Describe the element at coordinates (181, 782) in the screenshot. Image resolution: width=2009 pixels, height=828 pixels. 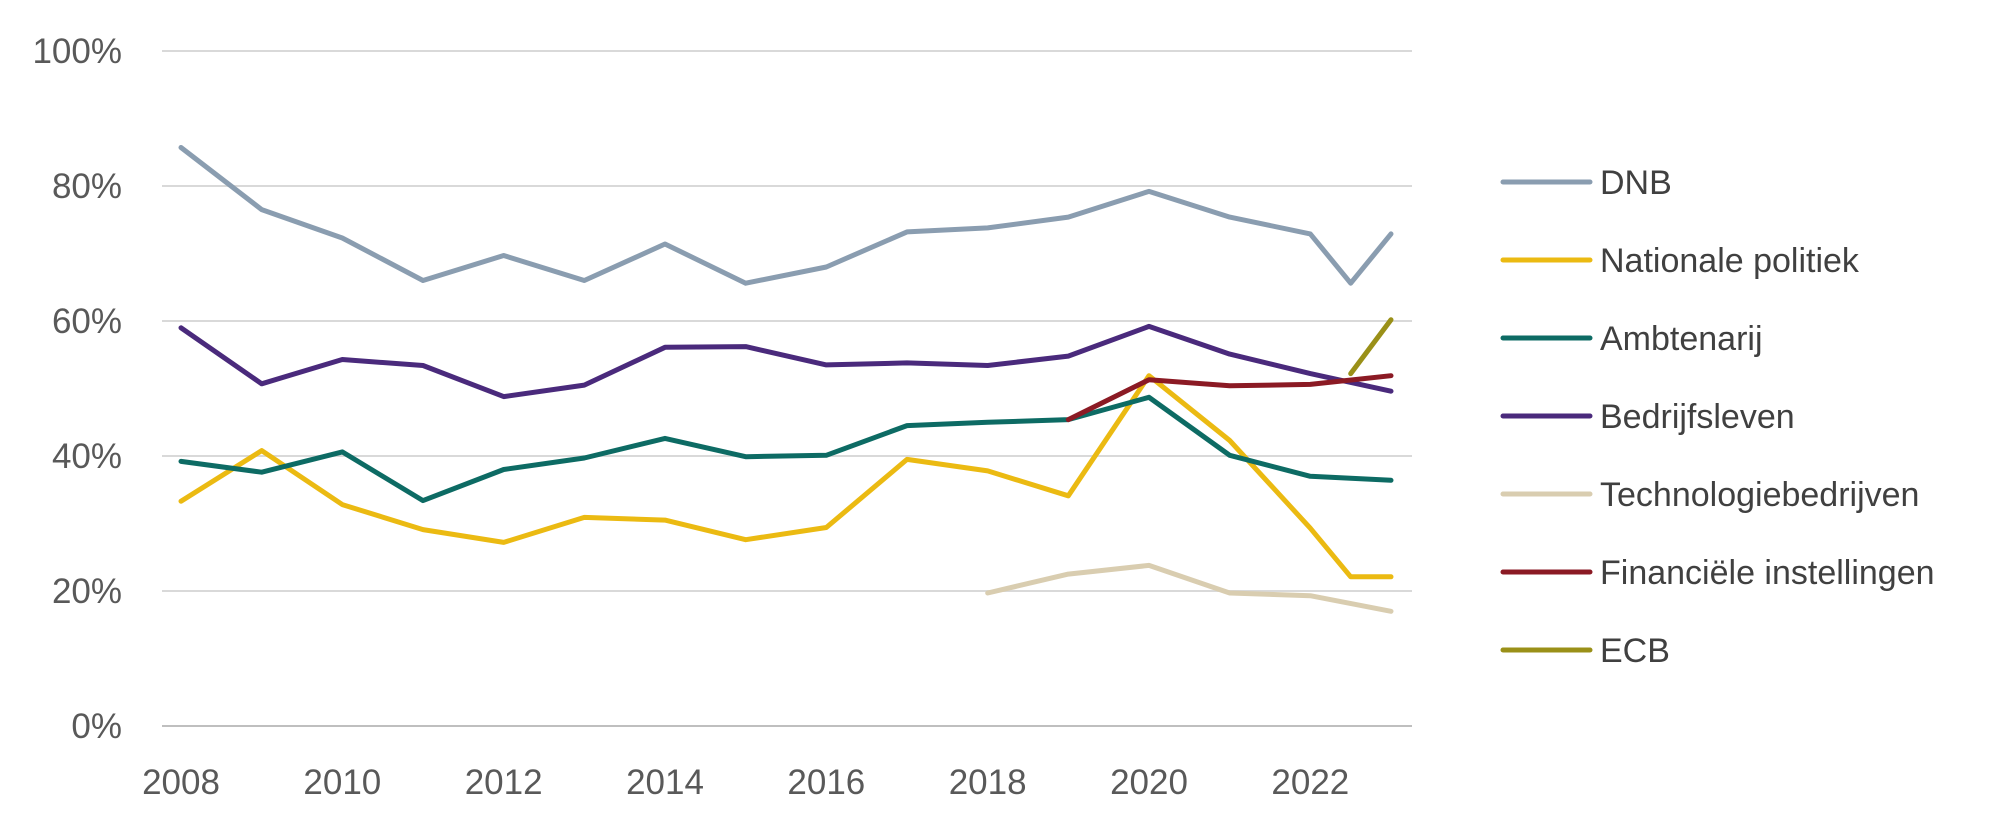
I see `x-tick-label: 2008` at that location.